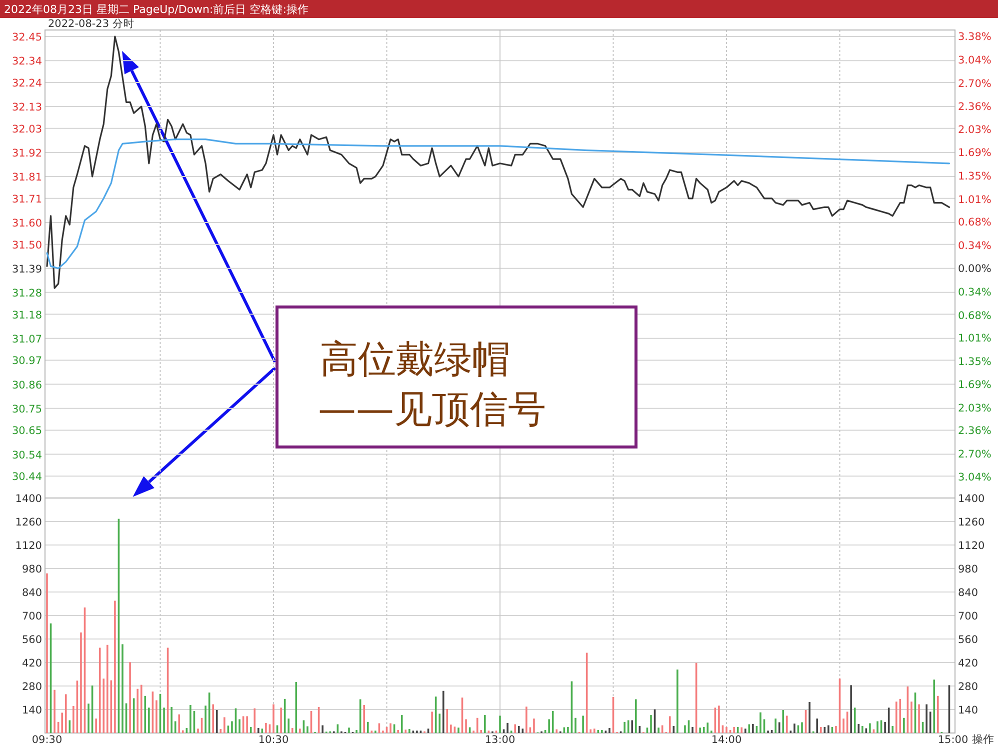 The width and height of the screenshot is (998, 744). Describe the element at coordinates (953, 739) in the screenshot. I see `x-tick-label: 15:00` at that location.